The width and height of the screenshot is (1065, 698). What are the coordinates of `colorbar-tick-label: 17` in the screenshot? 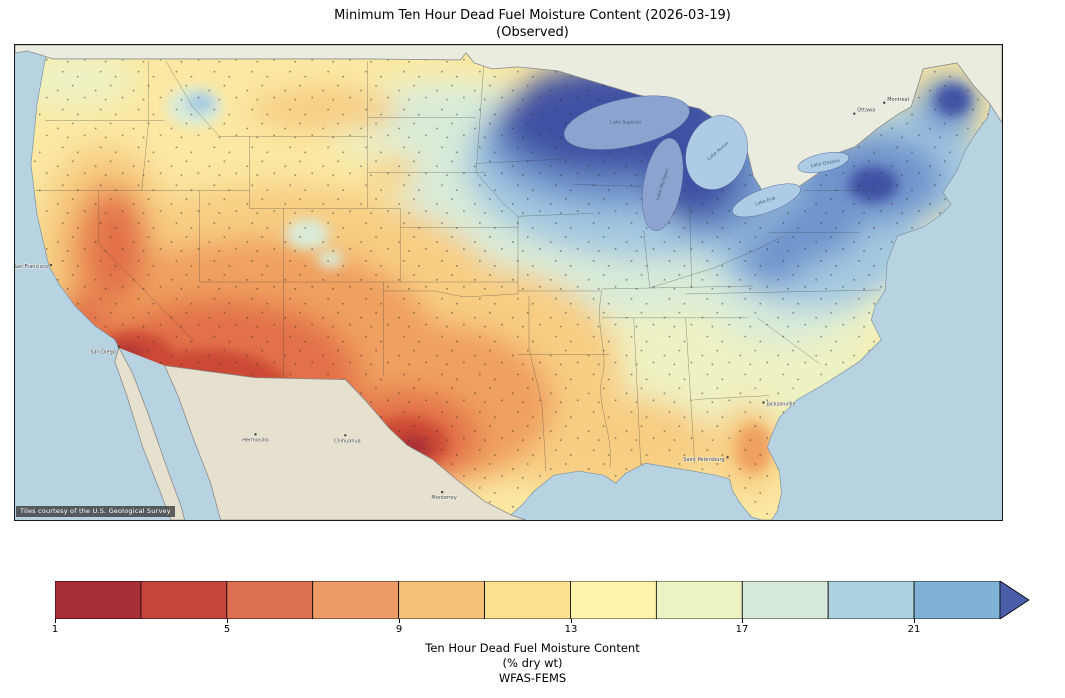 It's located at (742, 629).